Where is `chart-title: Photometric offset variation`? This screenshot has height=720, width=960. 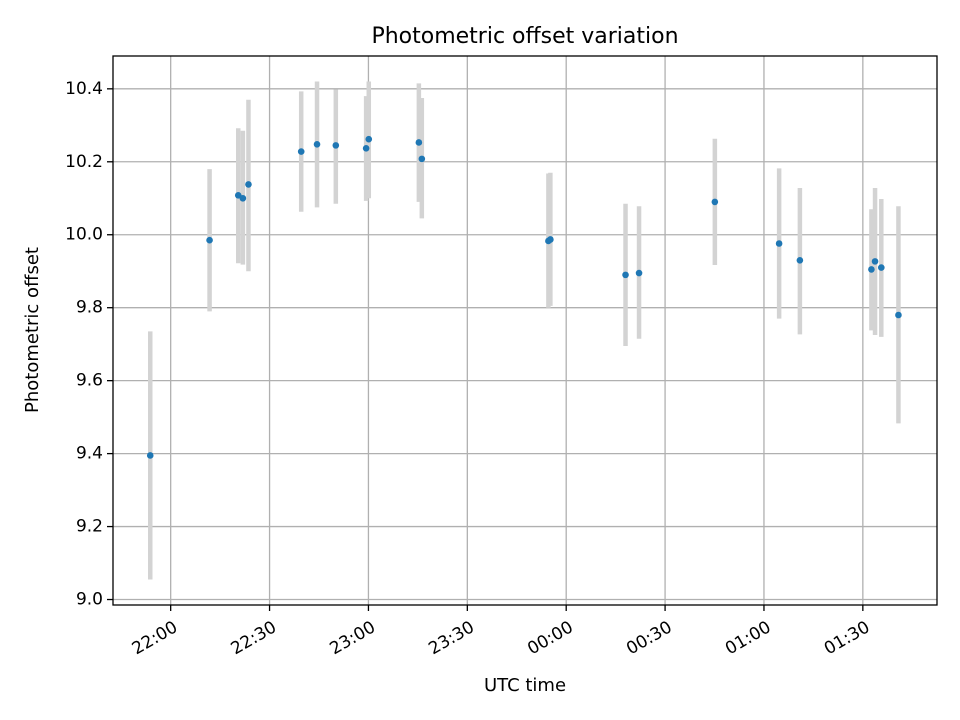 chart-title: Photometric offset variation is located at coordinates (524, 36).